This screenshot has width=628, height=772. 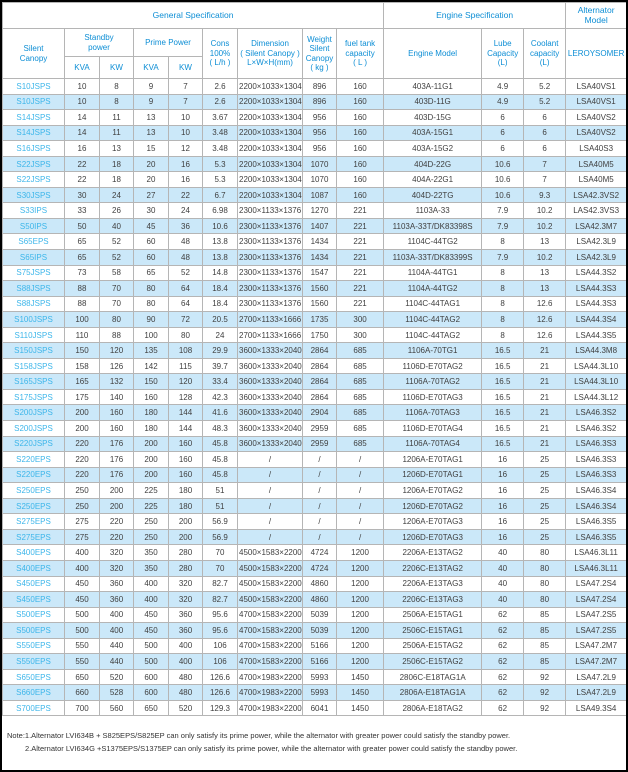 I want to click on weight-cell: 1270, so click(x=319, y=210).